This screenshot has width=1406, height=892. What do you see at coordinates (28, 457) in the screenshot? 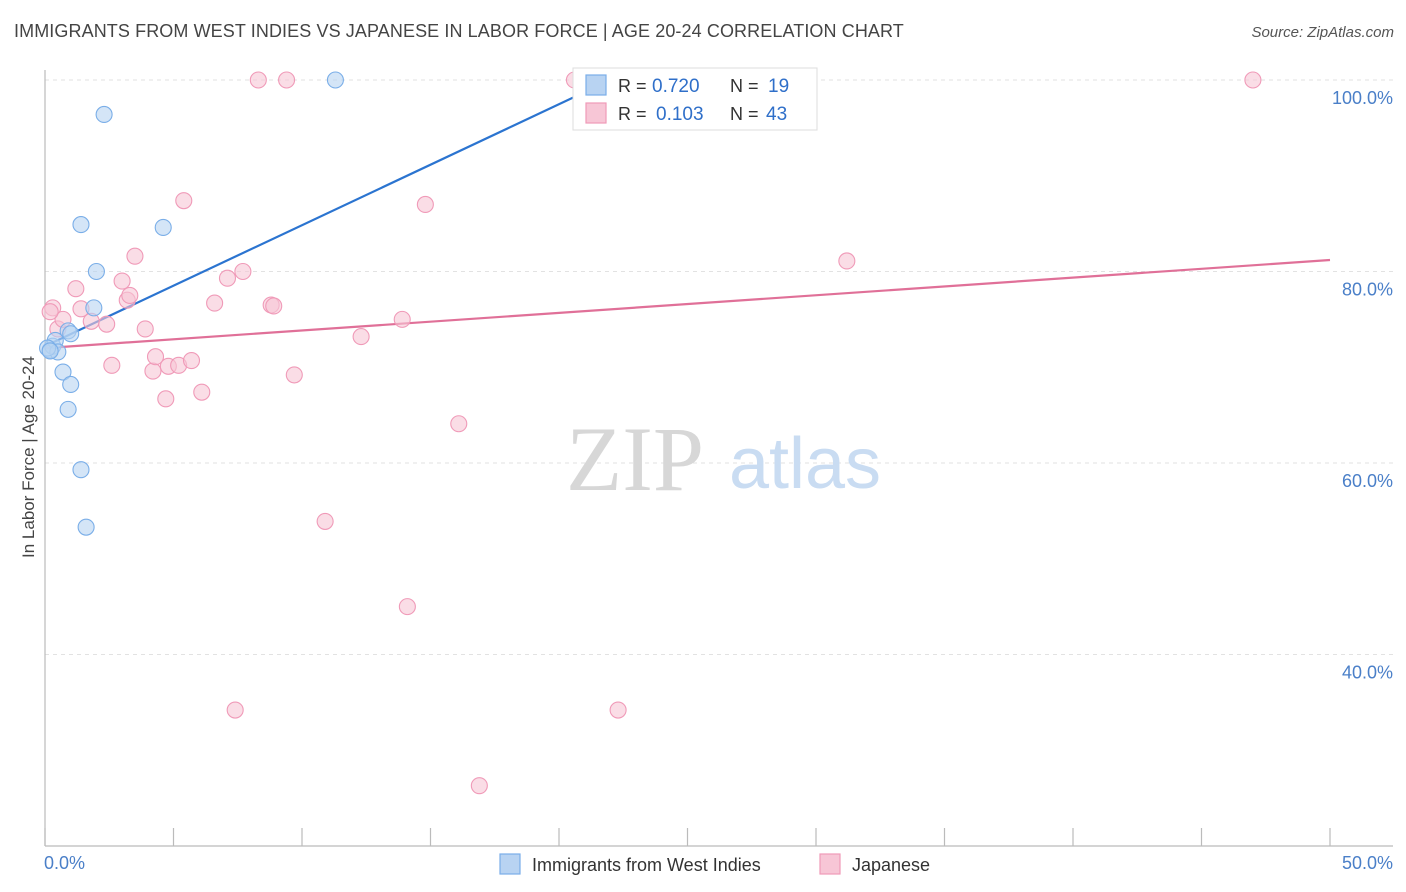
I see `y-axis-label: In Labor Force | Age 20-24` at bounding box center [28, 457].